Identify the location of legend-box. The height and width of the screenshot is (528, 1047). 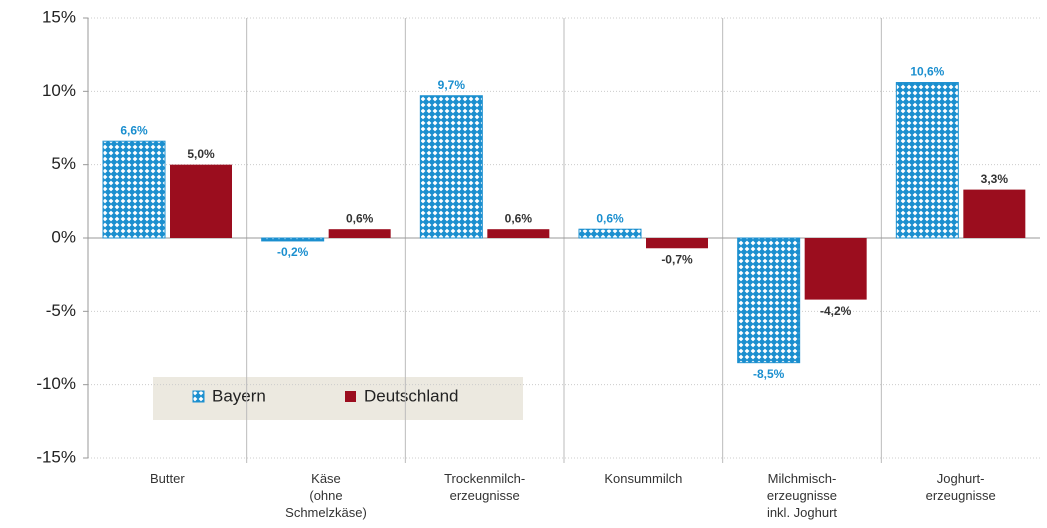
(338, 398).